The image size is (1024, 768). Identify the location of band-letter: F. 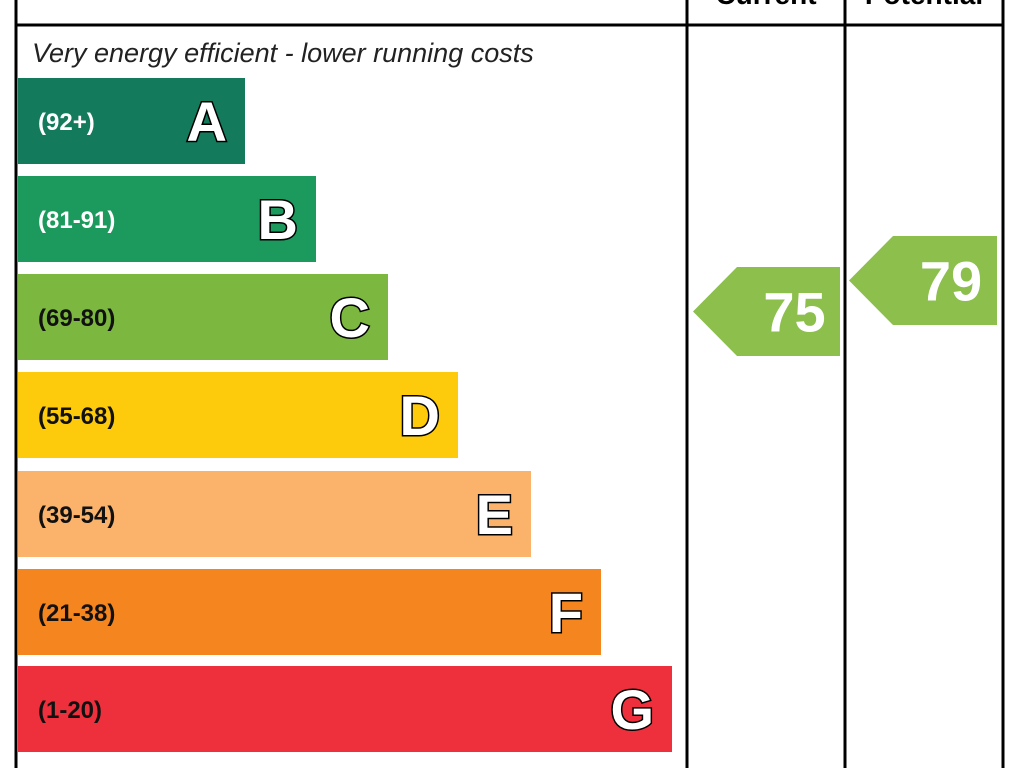
(566, 612).